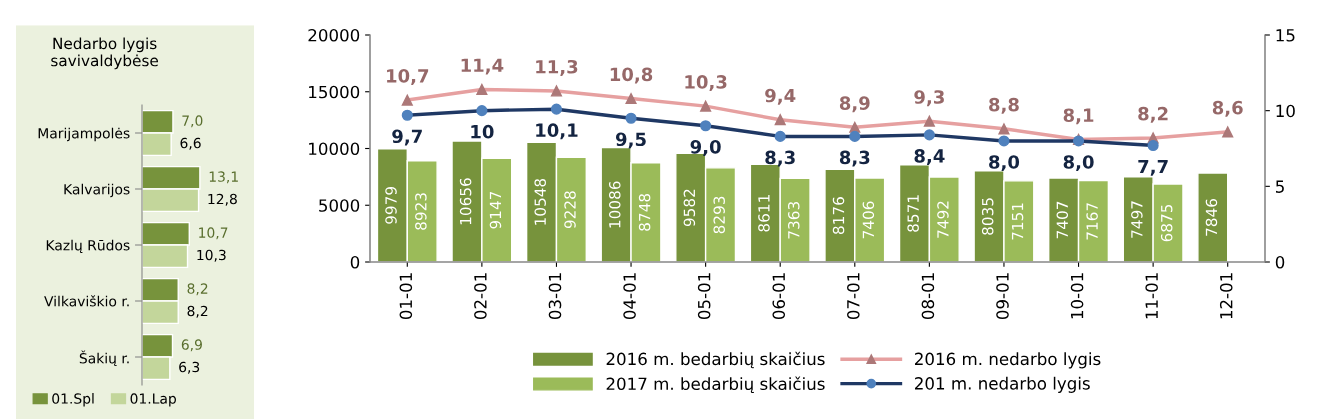  Describe the element at coordinates (868, 220) in the screenshot. I see `data-label: 7406` at that location.